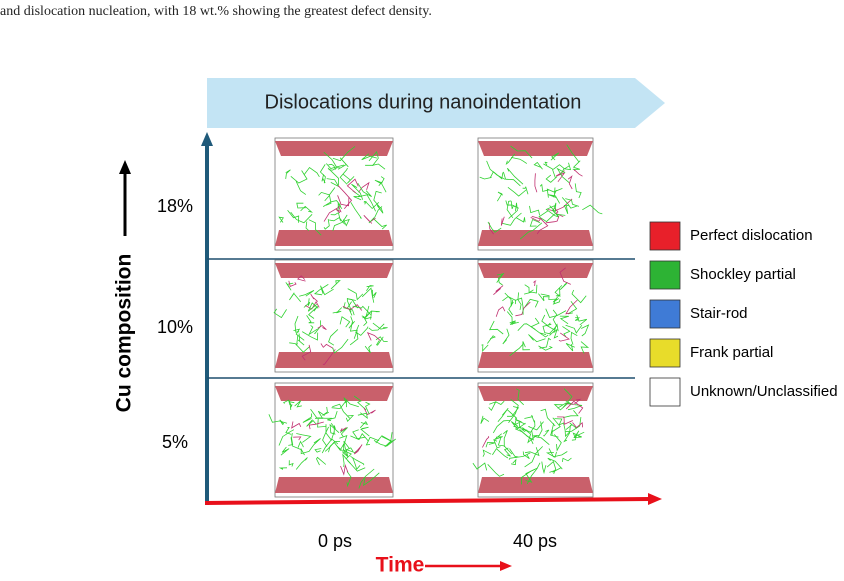  I want to click on legend-label: Unknown/Unclassified, so click(764, 391).